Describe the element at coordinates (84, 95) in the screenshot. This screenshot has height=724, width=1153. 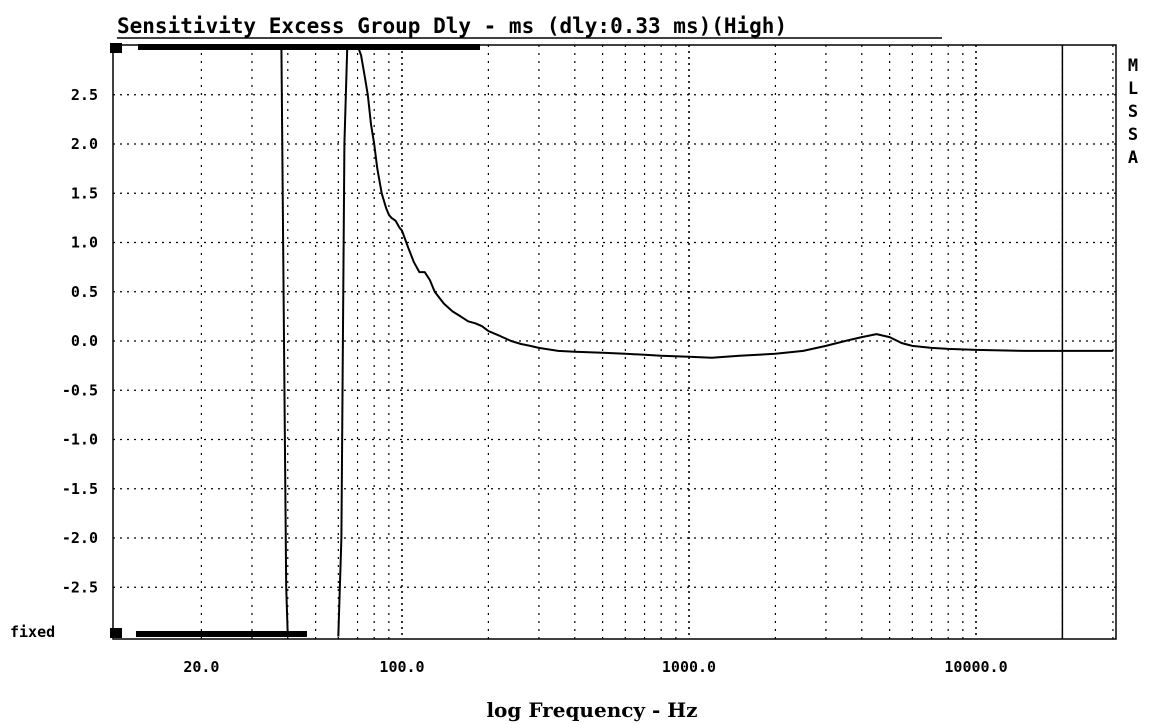
I see `y-tick-label: 2.5` at that location.